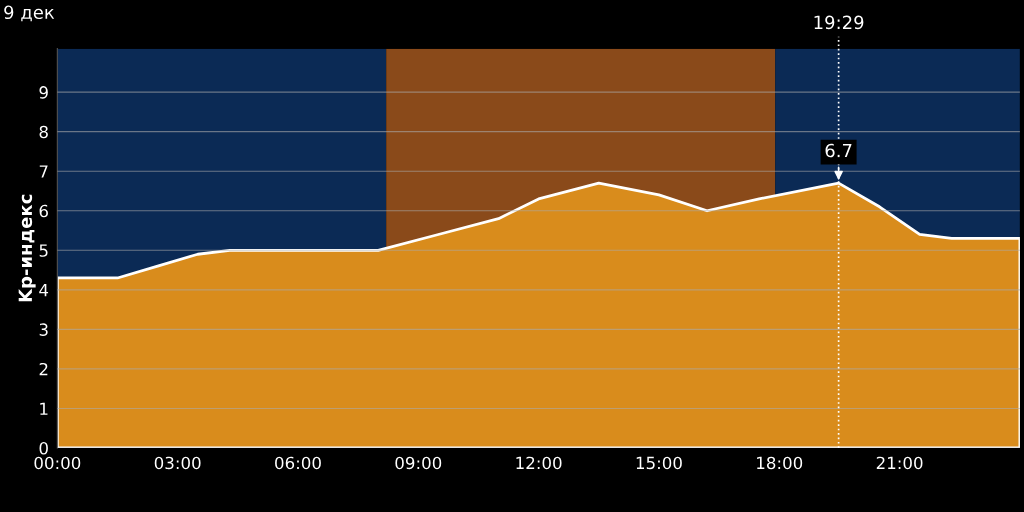  I want to click on ref-line-label: 19:29, so click(839, 22).